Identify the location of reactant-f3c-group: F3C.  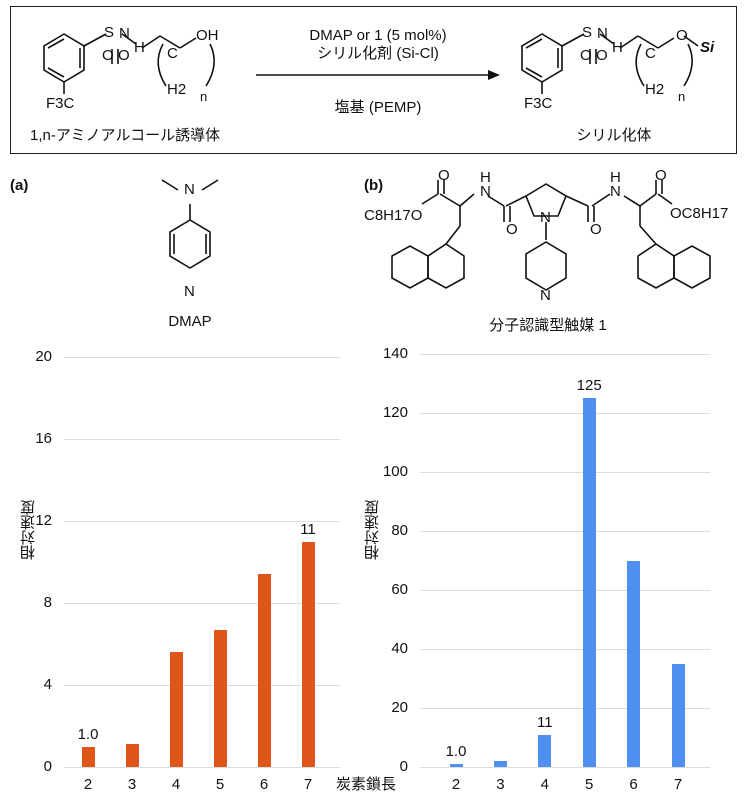
(60, 103).